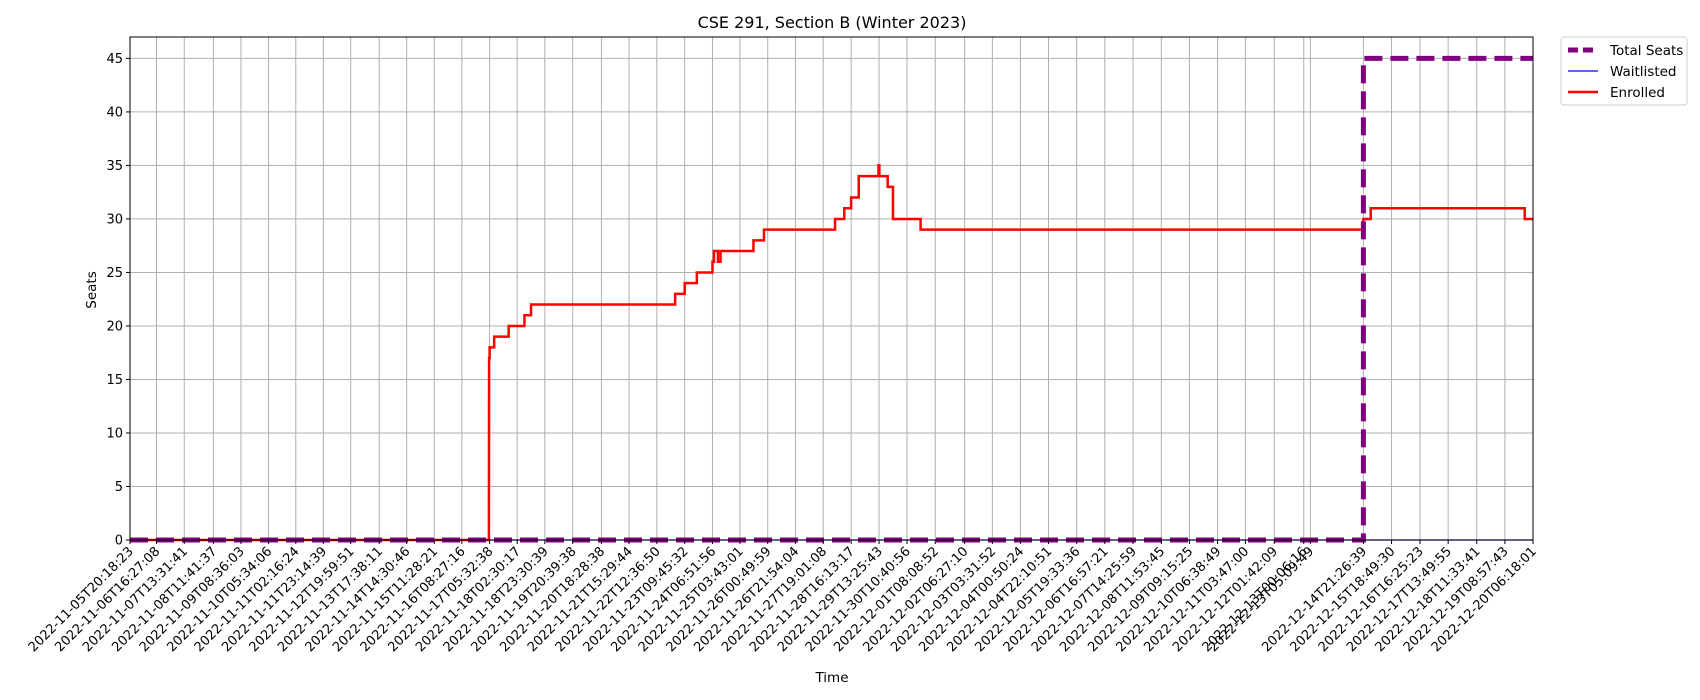 This screenshot has height=700, width=1700. Describe the element at coordinates (832, 22) in the screenshot. I see `chart-title: CSE 291, Section B (Winter 2023)` at that location.